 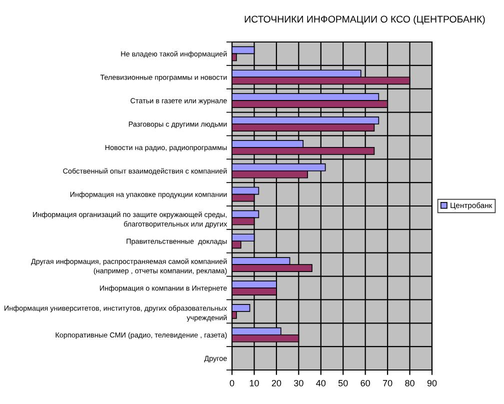 I want to click on x-tick-label: 50, so click(x=343, y=383).